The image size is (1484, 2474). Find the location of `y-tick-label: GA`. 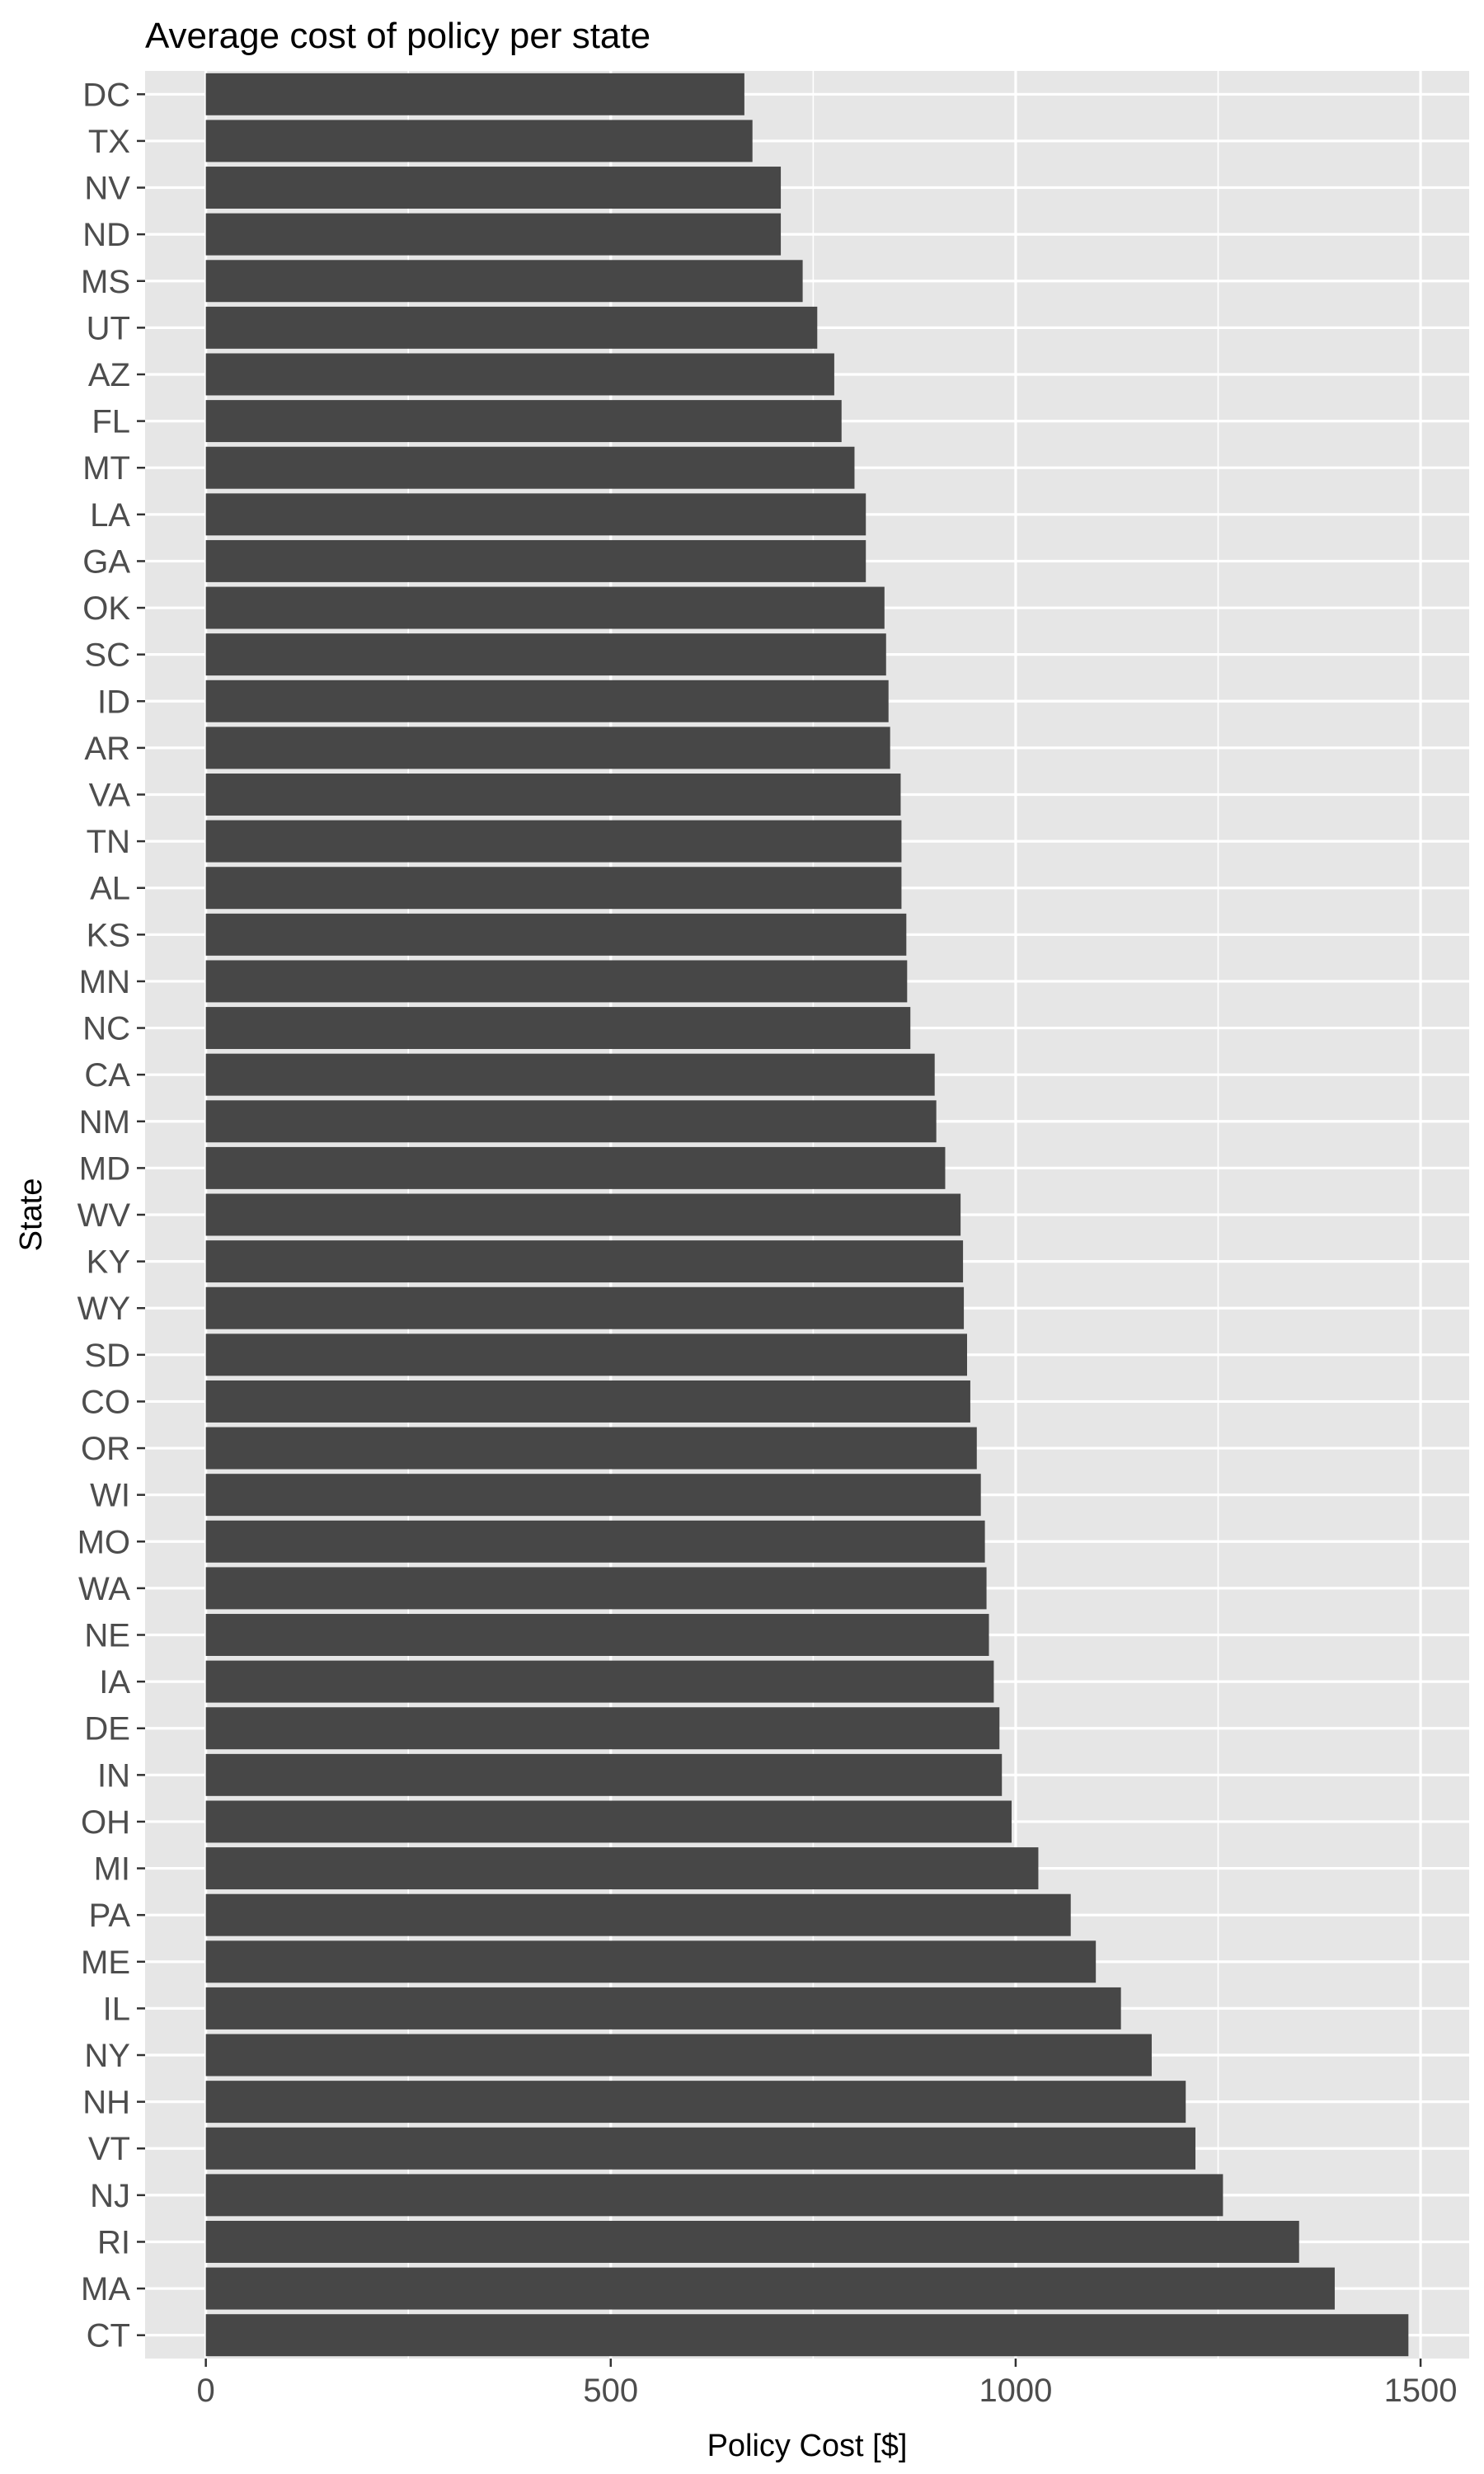

y-tick-label: GA is located at coordinates (106, 561).